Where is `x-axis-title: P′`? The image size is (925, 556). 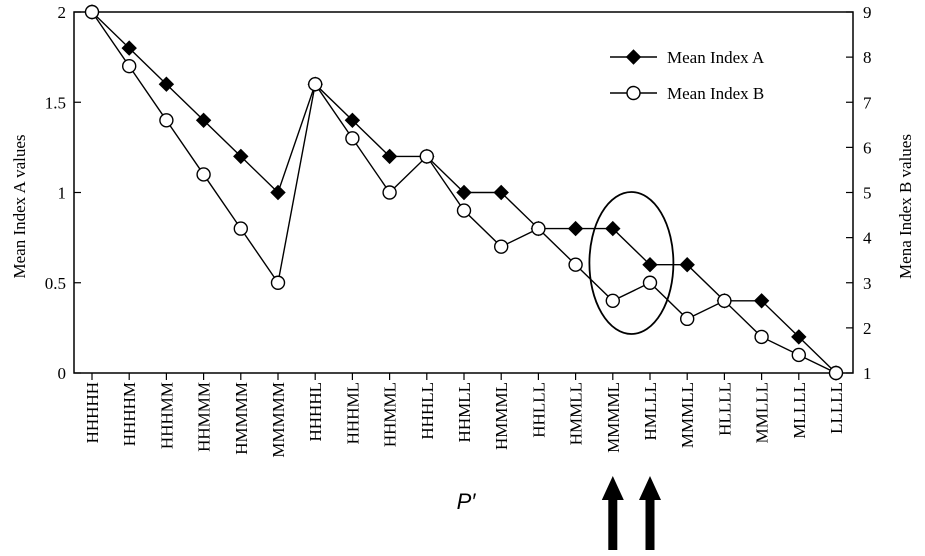 x-axis-title: P′ is located at coordinates (467, 501).